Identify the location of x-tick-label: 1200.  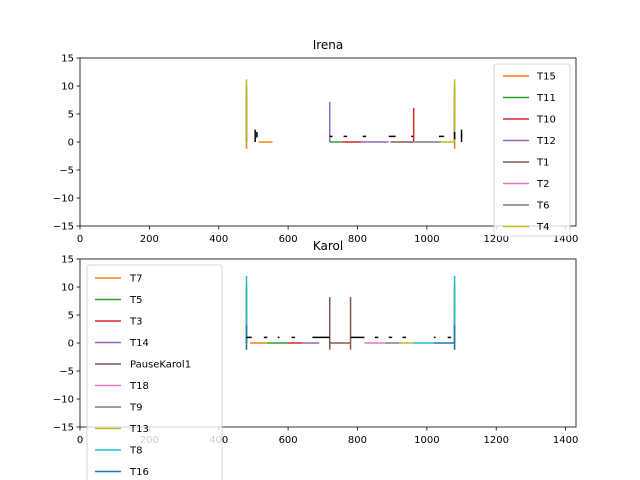
(495, 440).